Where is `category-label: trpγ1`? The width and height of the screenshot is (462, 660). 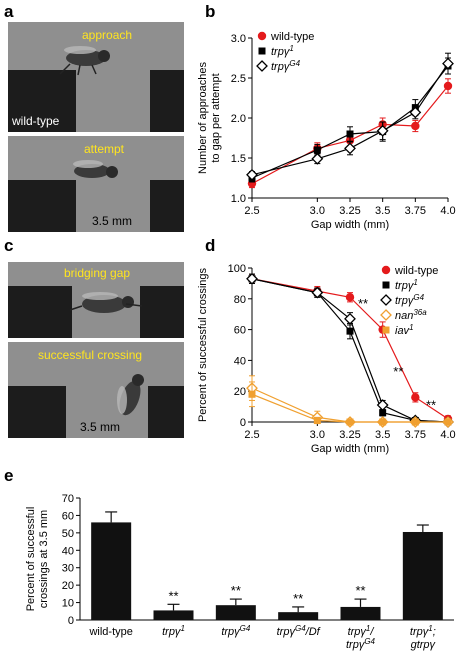 category-label: trpγ1 is located at coordinates (173, 631).